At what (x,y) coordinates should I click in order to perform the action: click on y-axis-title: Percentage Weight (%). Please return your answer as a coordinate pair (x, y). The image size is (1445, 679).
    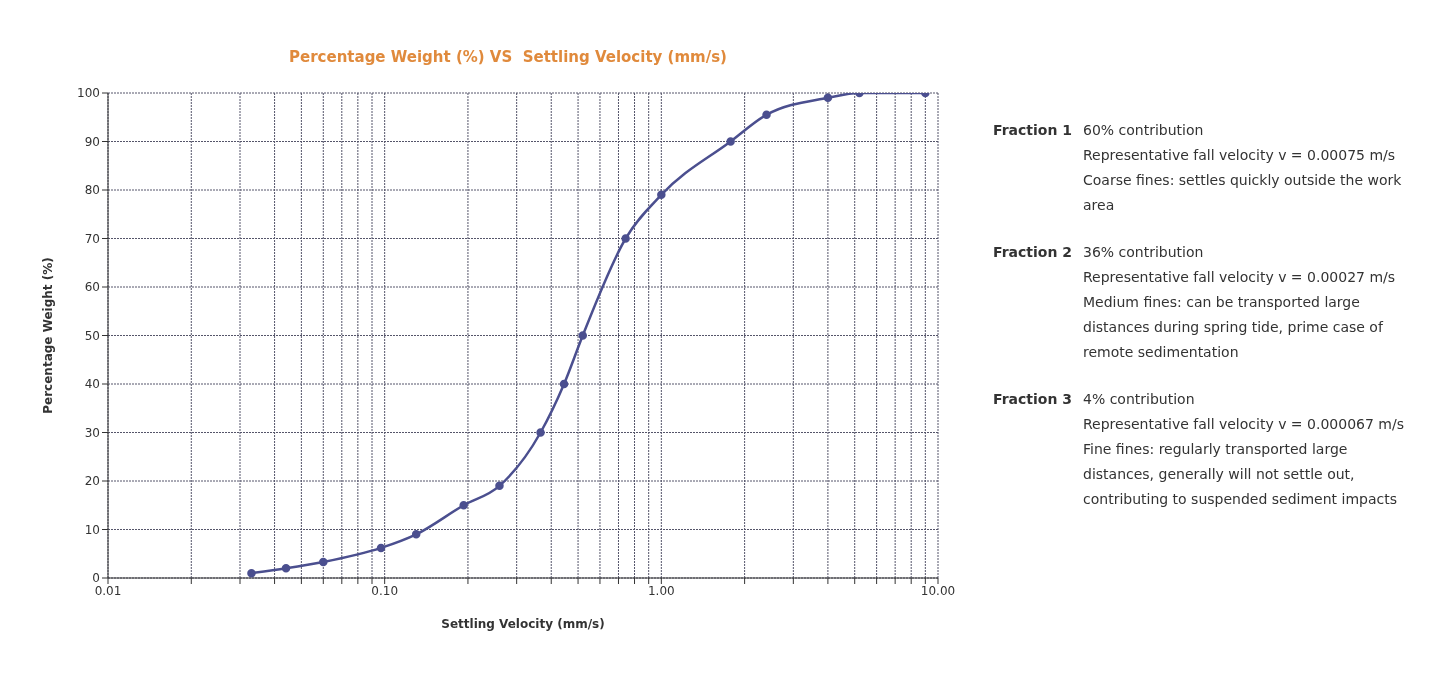
    Looking at the image, I should click on (48, 335).